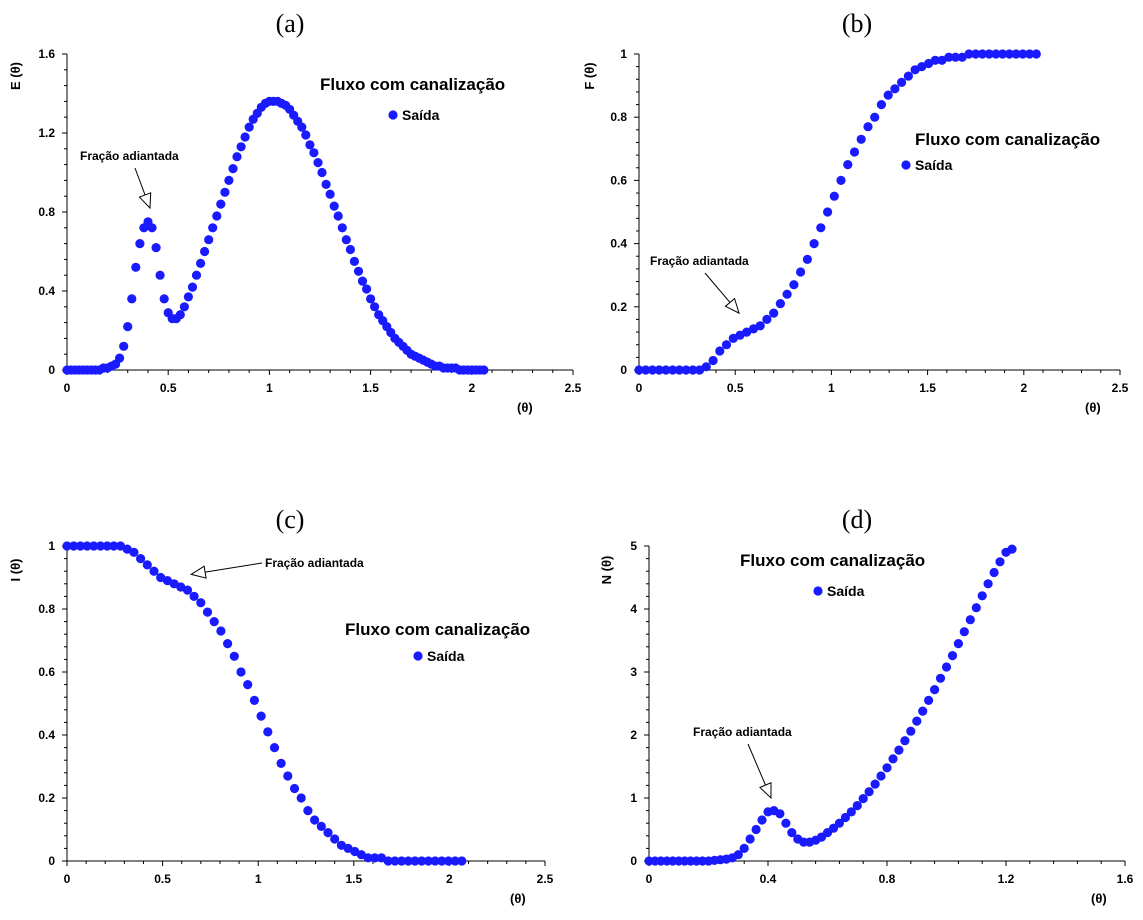  Describe the element at coordinates (633, 546) in the screenshot. I see `y-tick-label: 5` at that location.